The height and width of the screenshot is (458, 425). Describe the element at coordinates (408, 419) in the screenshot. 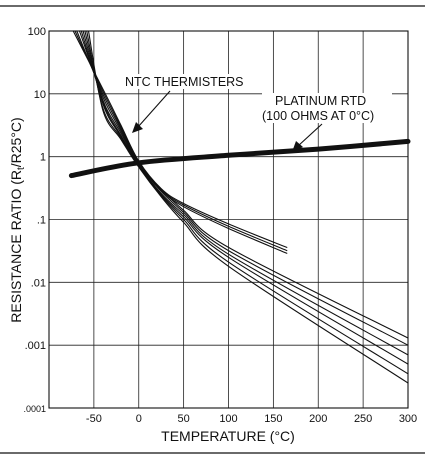

I see `x-tick-label-7: 300` at that location.